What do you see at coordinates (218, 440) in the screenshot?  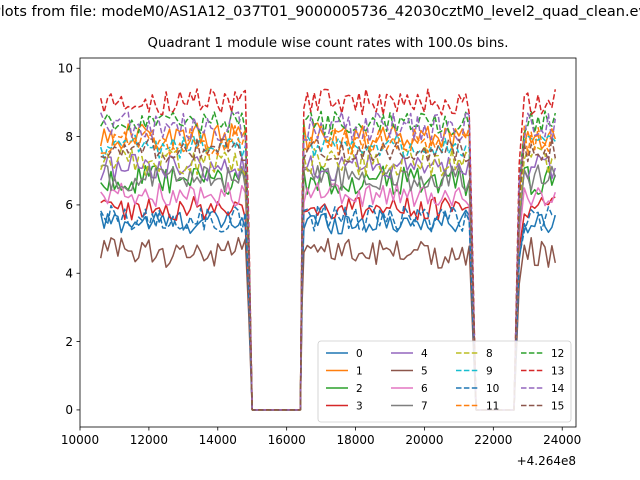 I see `x-tick-label: 14000` at bounding box center [218, 440].